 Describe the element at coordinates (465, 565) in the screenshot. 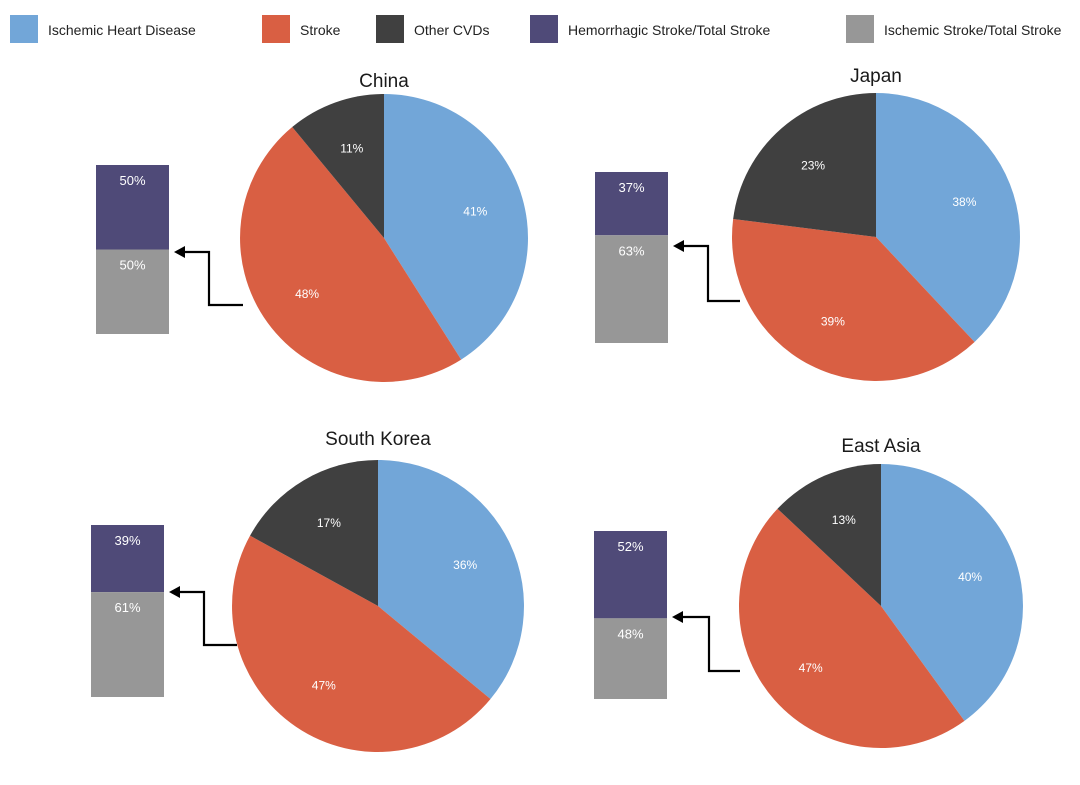

I see `pie-slice-label: 36%` at that location.